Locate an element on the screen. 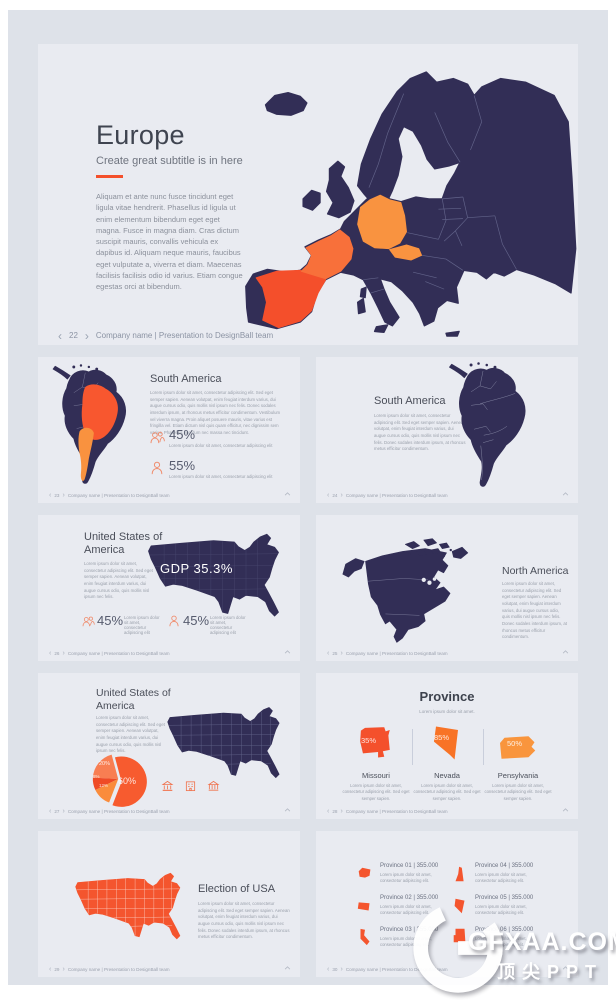 The image size is (616, 1004). list-item-title: Province 05 | 355.000 is located at coordinates (504, 898).